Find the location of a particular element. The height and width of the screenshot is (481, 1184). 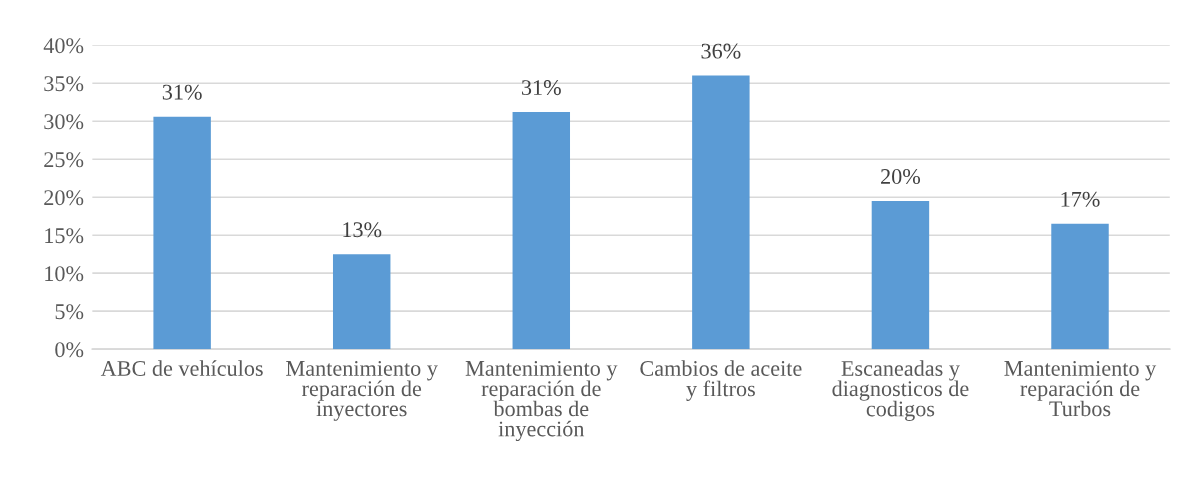

x-tick-label: Escaneadas y diagnosticos de codigos is located at coordinates (900, 390).